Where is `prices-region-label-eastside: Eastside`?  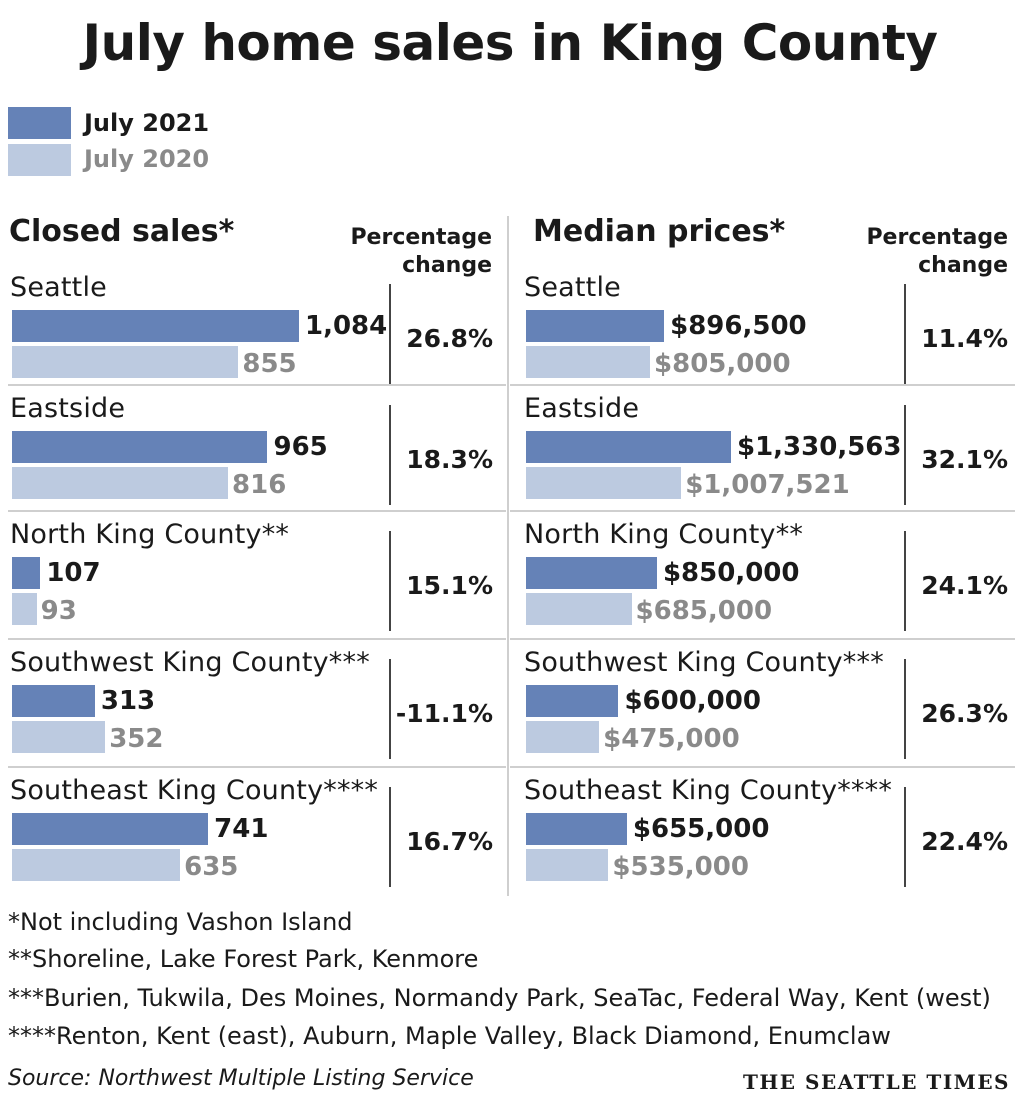 prices-region-label-eastside: Eastside is located at coordinates (582, 408).